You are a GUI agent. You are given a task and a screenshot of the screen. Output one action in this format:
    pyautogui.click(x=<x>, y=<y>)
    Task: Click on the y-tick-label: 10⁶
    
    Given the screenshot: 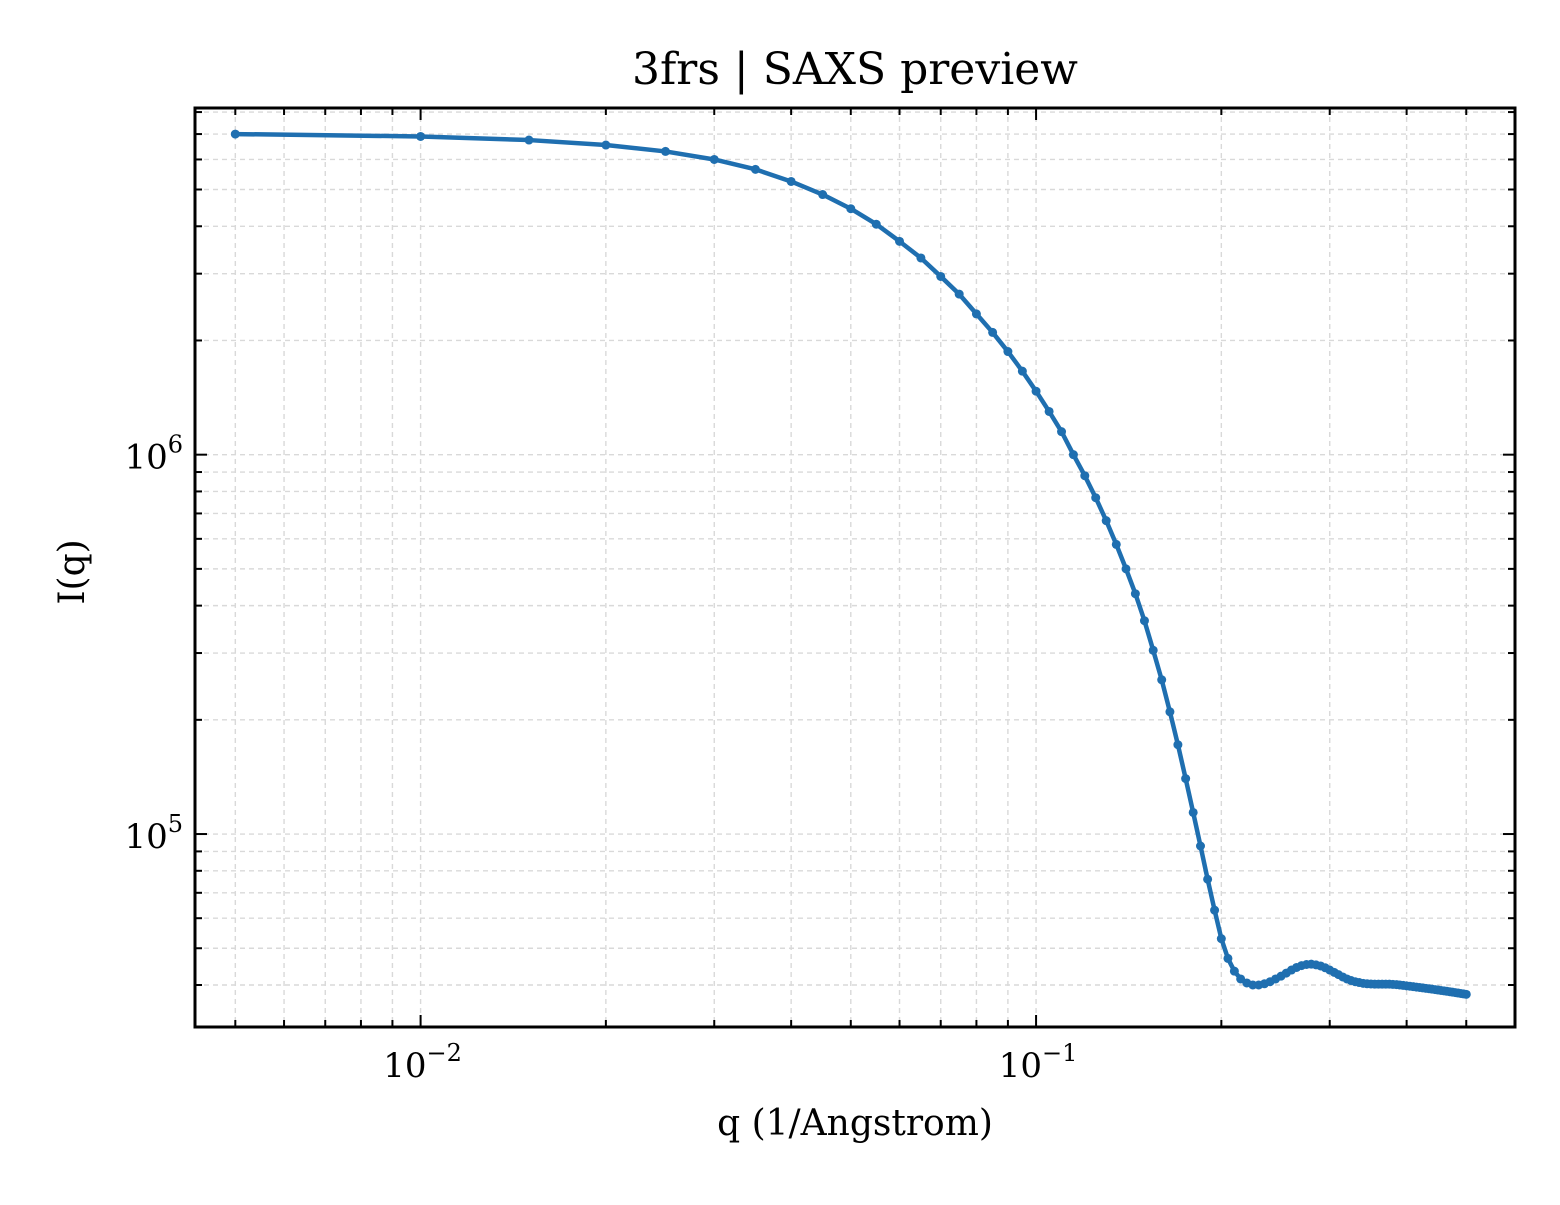 What is the action you would take?
    pyautogui.click(x=153, y=454)
    